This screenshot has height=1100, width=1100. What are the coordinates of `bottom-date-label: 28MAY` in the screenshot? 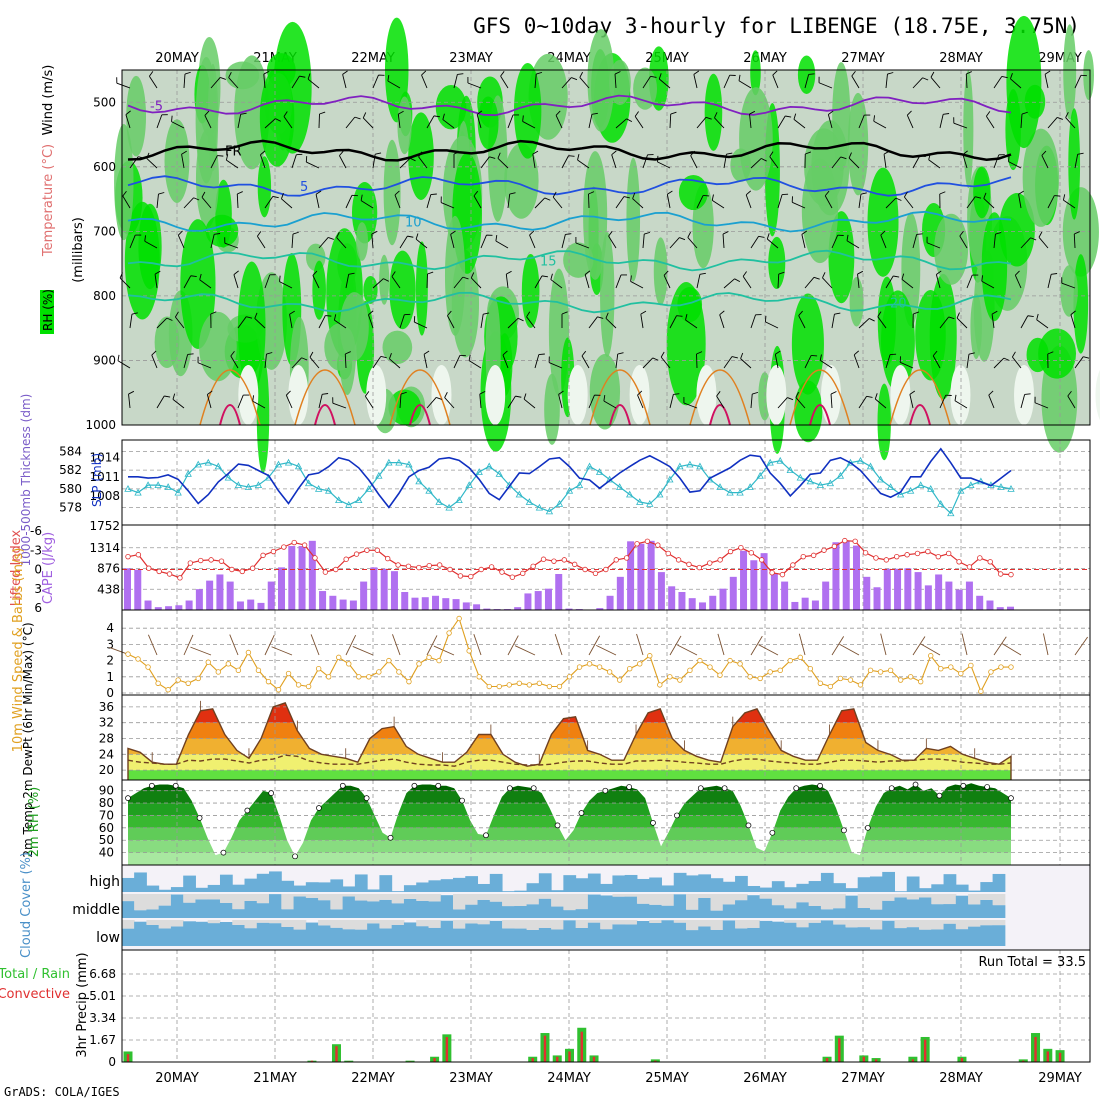 It's located at (961, 1078).